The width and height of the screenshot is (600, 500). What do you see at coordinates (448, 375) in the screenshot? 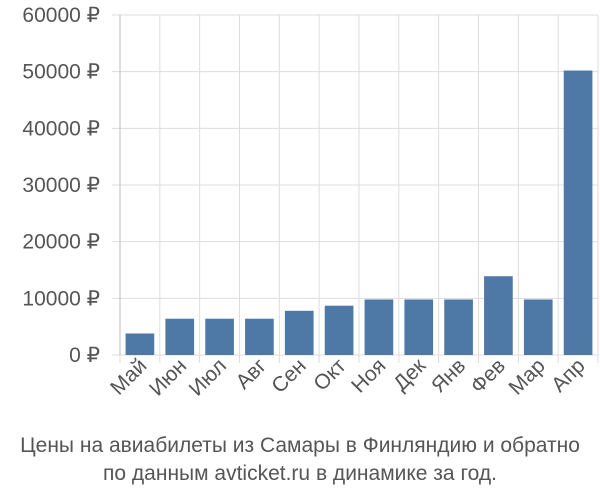
I see `x-tick-label: Янв` at bounding box center [448, 375].